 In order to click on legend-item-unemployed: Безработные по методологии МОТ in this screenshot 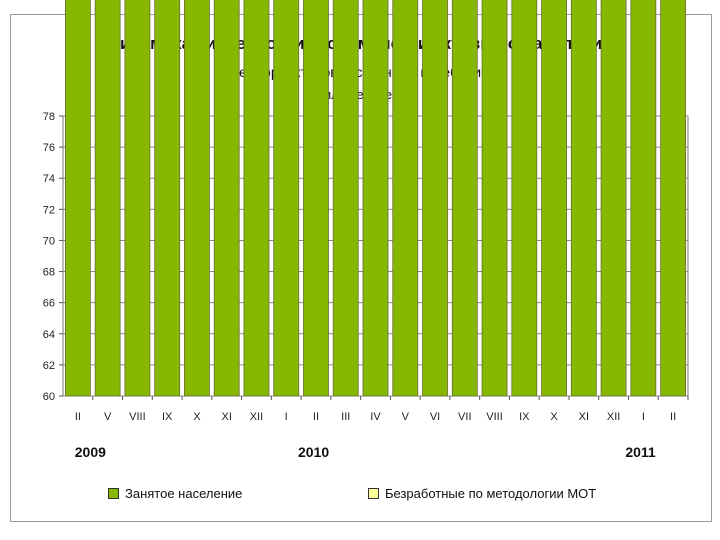, I will do `click(482, 493)`.